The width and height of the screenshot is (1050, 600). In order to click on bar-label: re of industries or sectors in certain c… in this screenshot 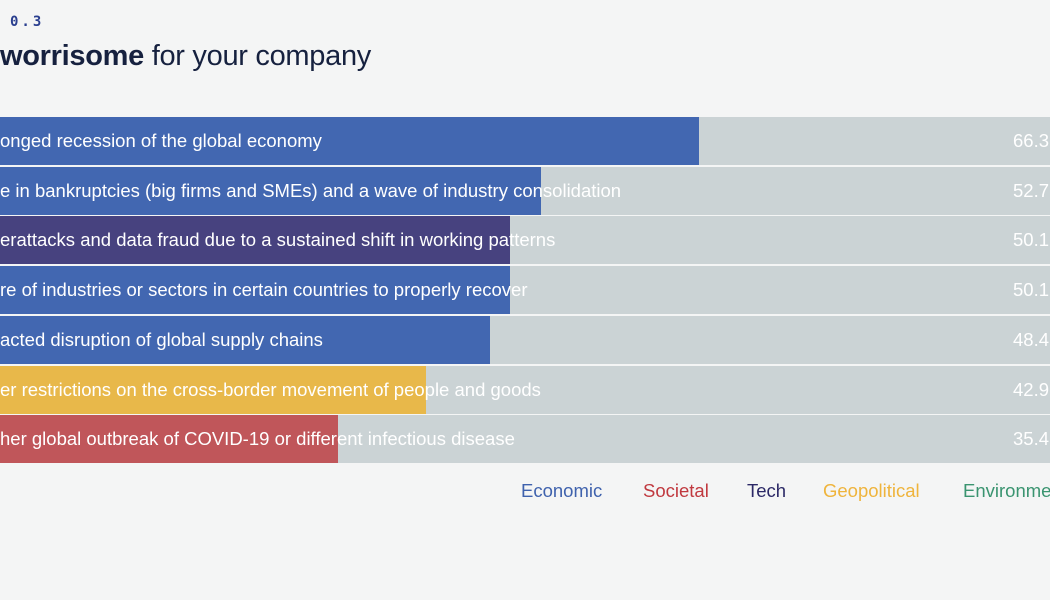, I will do `click(264, 290)`.